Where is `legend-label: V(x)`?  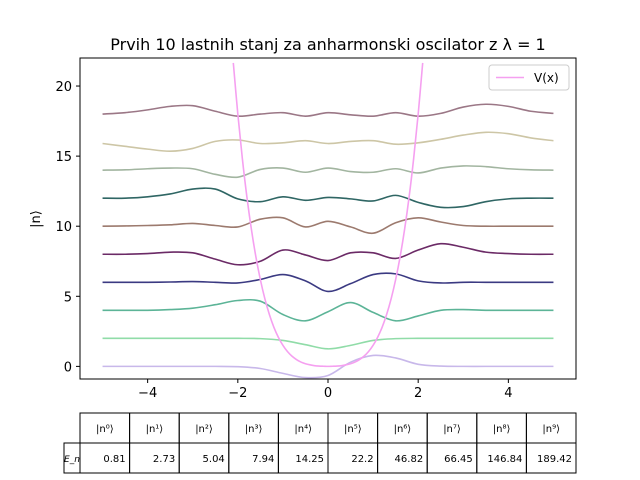
legend-label: V(x) is located at coordinates (546, 78).